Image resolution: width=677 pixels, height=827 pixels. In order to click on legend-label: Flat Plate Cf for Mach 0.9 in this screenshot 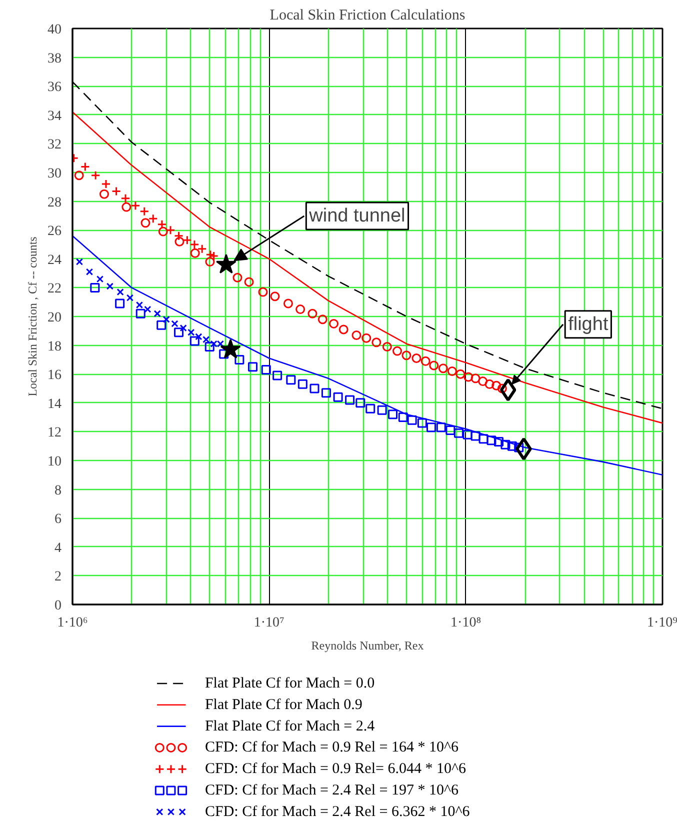, I will do `click(283, 704)`.